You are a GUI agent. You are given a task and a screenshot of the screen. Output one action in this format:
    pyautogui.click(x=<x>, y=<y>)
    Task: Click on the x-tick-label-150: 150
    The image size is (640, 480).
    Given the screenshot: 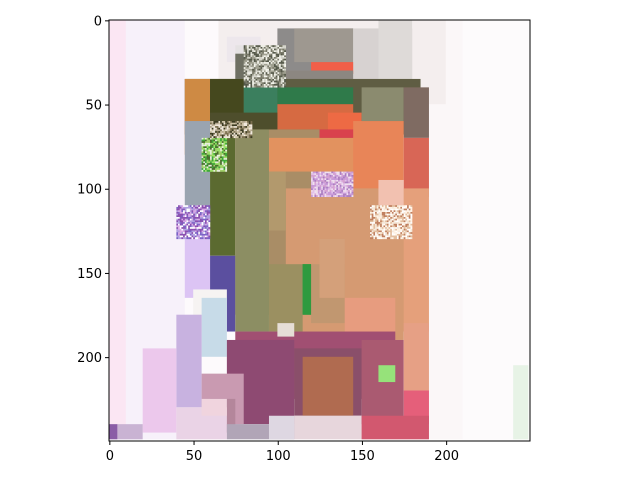 What is the action you would take?
    pyautogui.click(x=362, y=456)
    